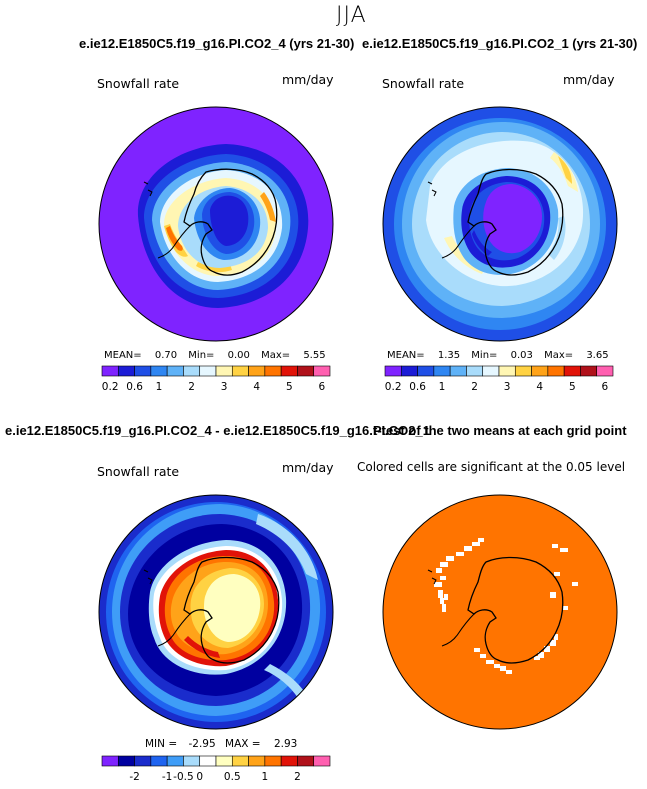 The width and height of the screenshot is (647, 789). Describe the element at coordinates (308, 467) in the screenshot. I see `bottom-left-units-label: mm/day` at that location.